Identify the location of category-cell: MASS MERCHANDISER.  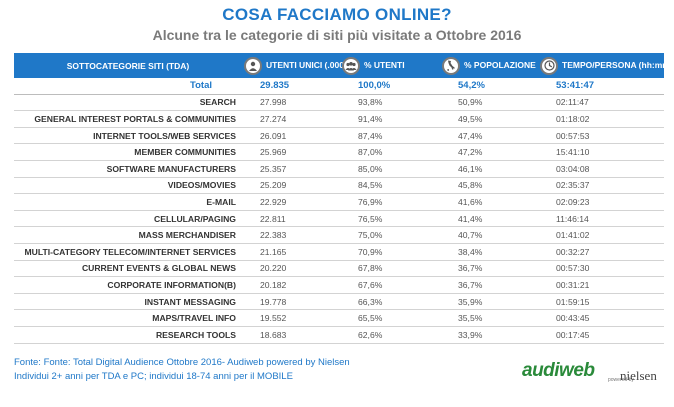
(128, 235).